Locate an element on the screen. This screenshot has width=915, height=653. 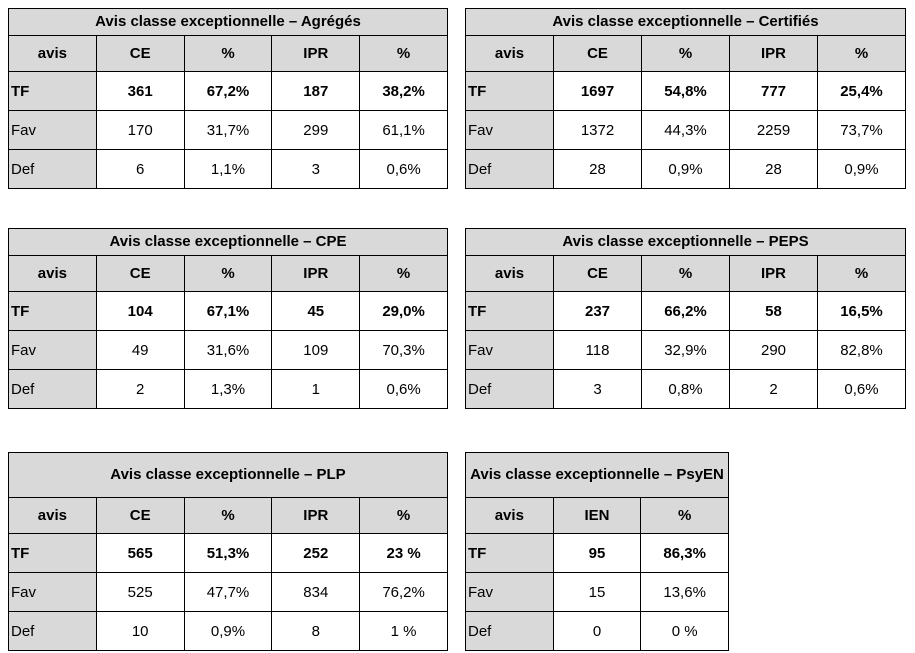
table-title-row: Avis classe exceptionnelle – PEPS is located at coordinates (685, 242).